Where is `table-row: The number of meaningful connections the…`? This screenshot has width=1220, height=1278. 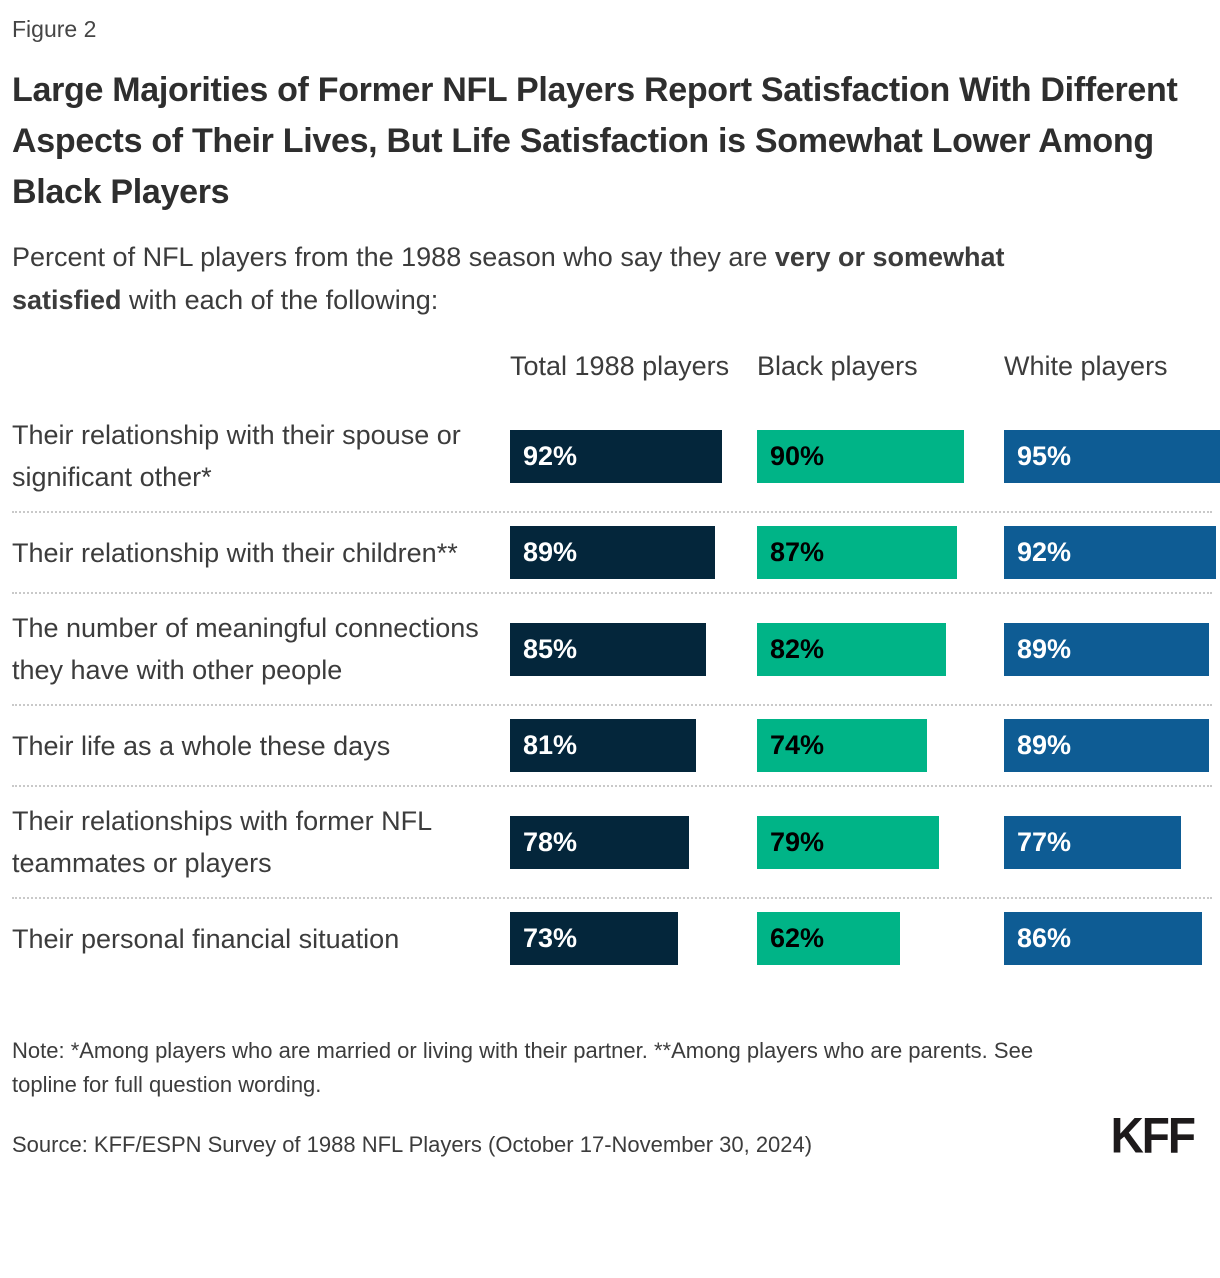 table-row: The number of meaningful connections the… is located at coordinates (612, 648).